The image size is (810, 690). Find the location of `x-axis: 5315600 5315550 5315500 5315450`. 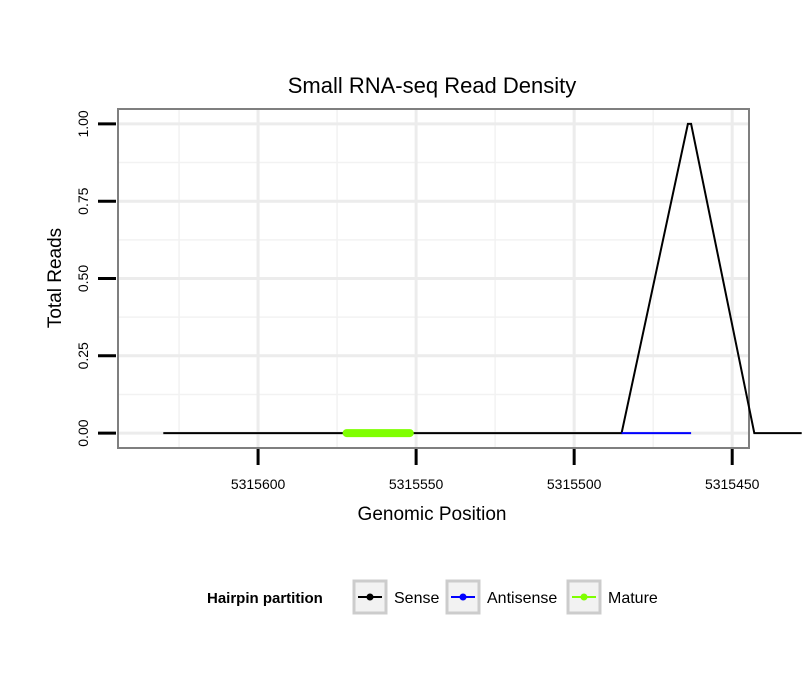

x-axis: 5315600 5315550 5315500 5315450 is located at coordinates (495, 470).